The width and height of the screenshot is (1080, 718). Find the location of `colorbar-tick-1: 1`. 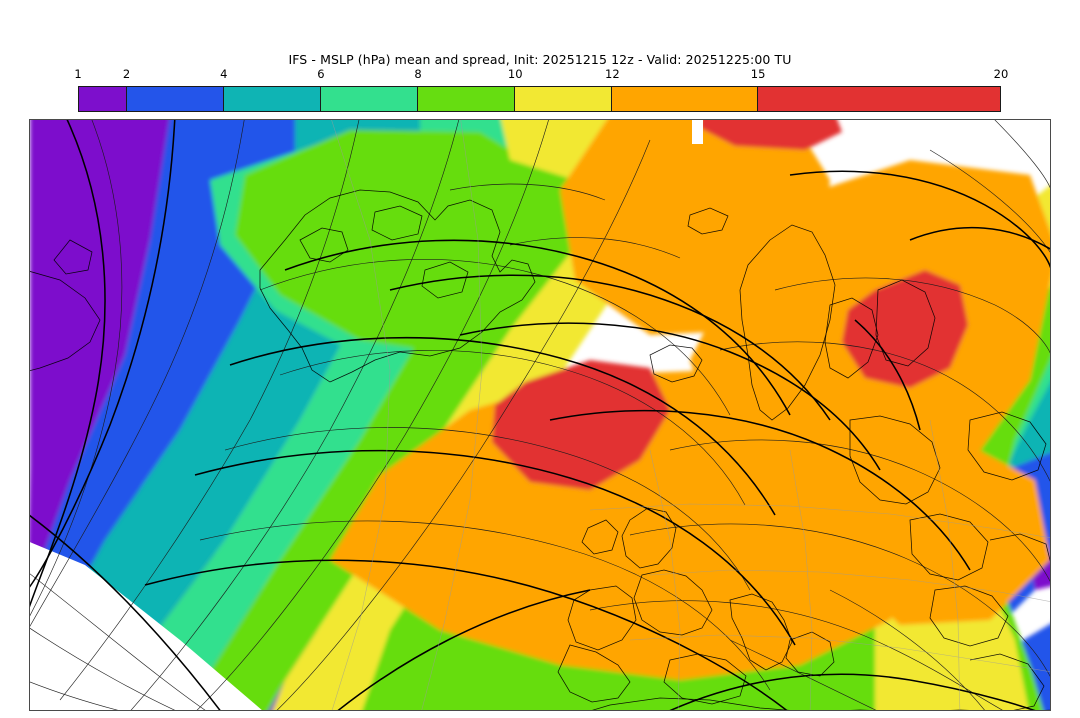

colorbar-tick-1: 1 is located at coordinates (78, 74).